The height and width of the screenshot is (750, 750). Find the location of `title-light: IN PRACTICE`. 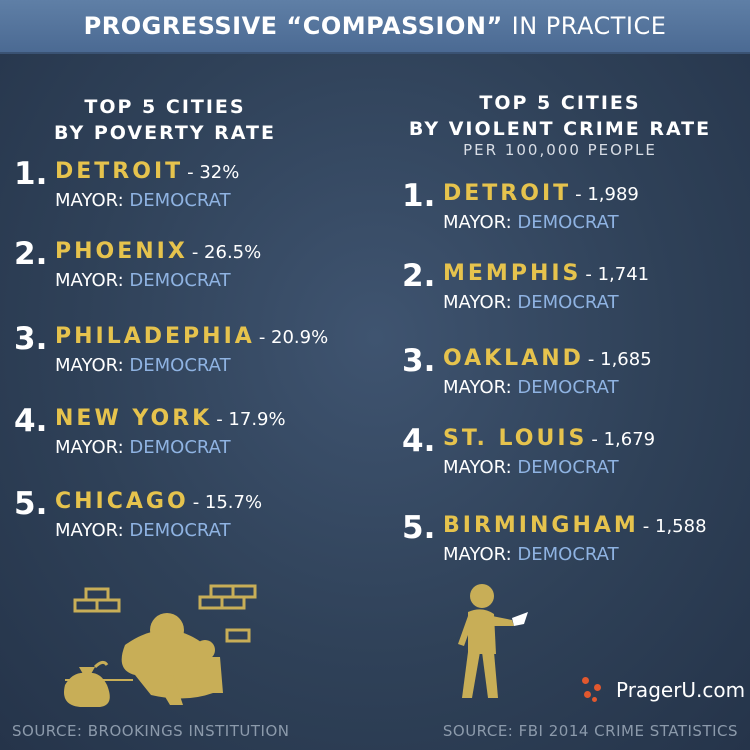

title-light: IN PRACTICE is located at coordinates (589, 26).